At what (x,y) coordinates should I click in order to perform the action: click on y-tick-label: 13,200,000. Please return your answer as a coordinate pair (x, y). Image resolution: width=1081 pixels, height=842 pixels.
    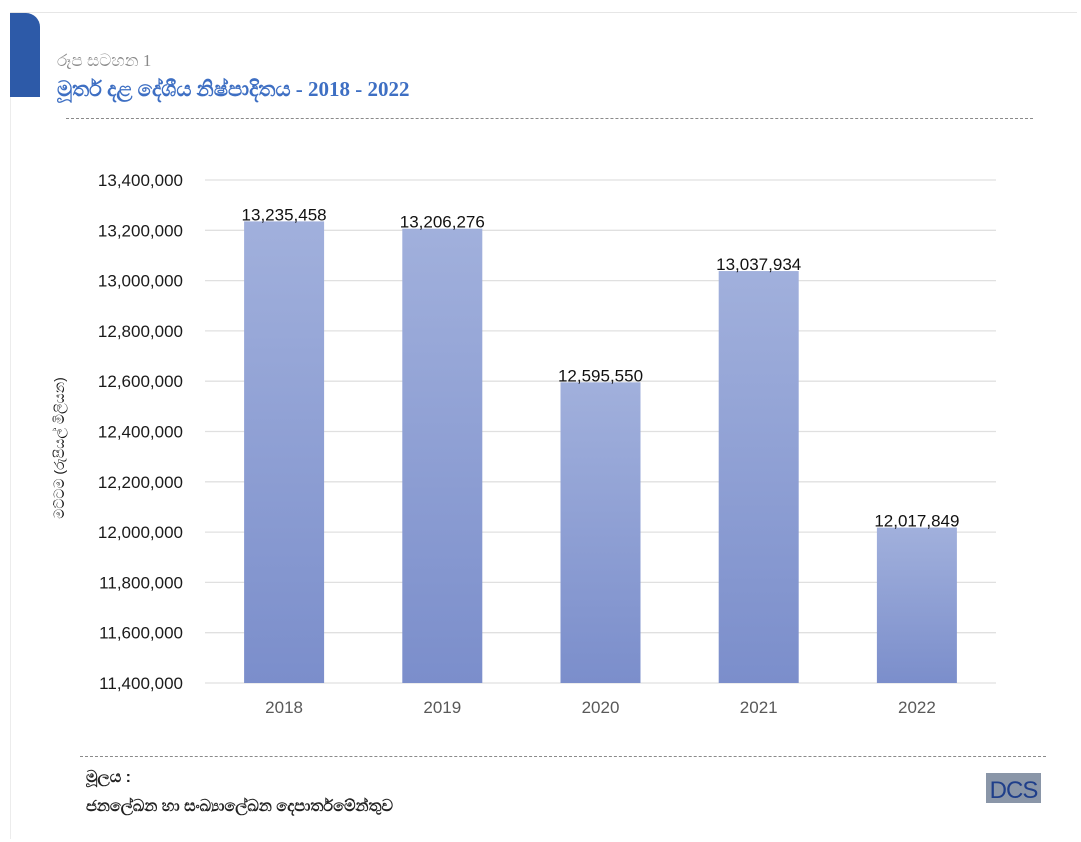
    Looking at the image, I should click on (140, 230).